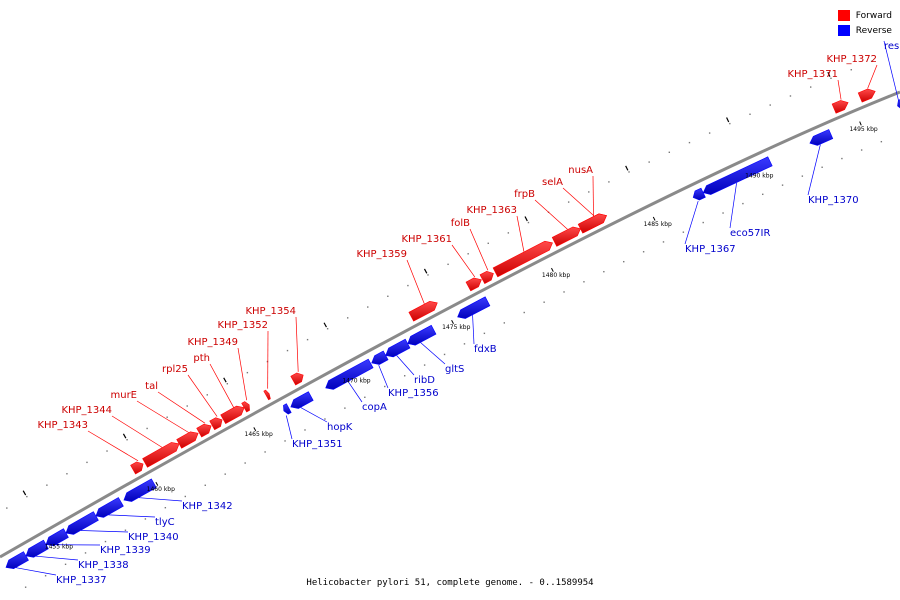  What do you see at coordinates (317, 444) in the screenshot?
I see `gene-label-KHP_1351: KHP_1351` at bounding box center [317, 444].